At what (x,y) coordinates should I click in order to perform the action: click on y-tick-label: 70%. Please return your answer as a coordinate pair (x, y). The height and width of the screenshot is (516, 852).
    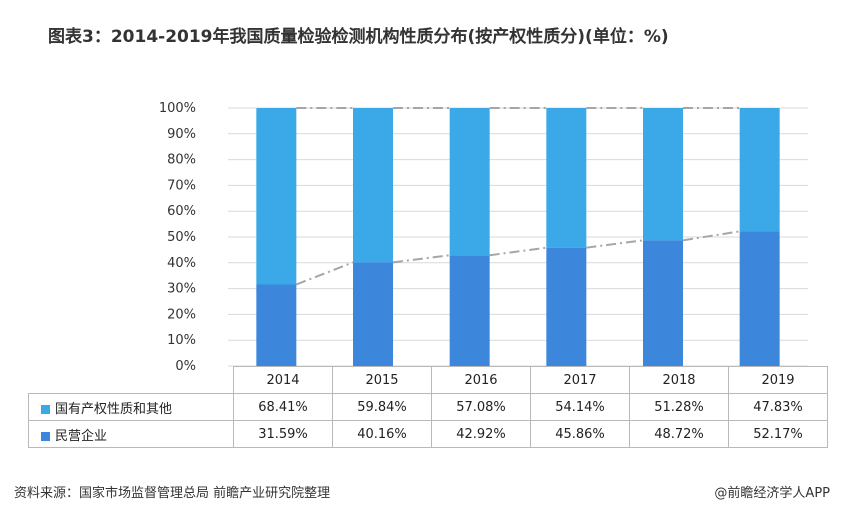
    Looking at the image, I should click on (181, 185).